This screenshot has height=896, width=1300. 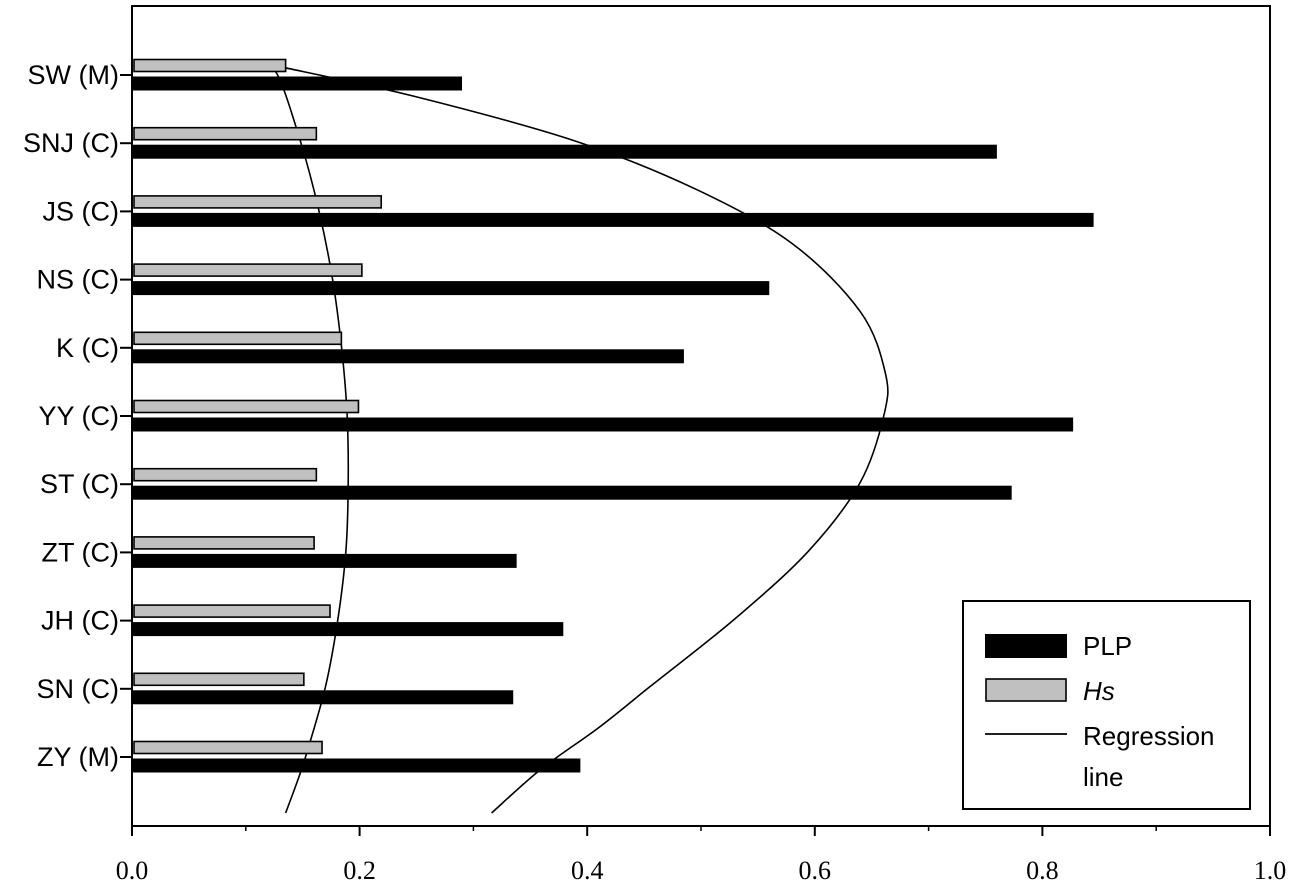 What do you see at coordinates (587, 870) in the screenshot?
I see `x-tick-label: 0.4` at bounding box center [587, 870].